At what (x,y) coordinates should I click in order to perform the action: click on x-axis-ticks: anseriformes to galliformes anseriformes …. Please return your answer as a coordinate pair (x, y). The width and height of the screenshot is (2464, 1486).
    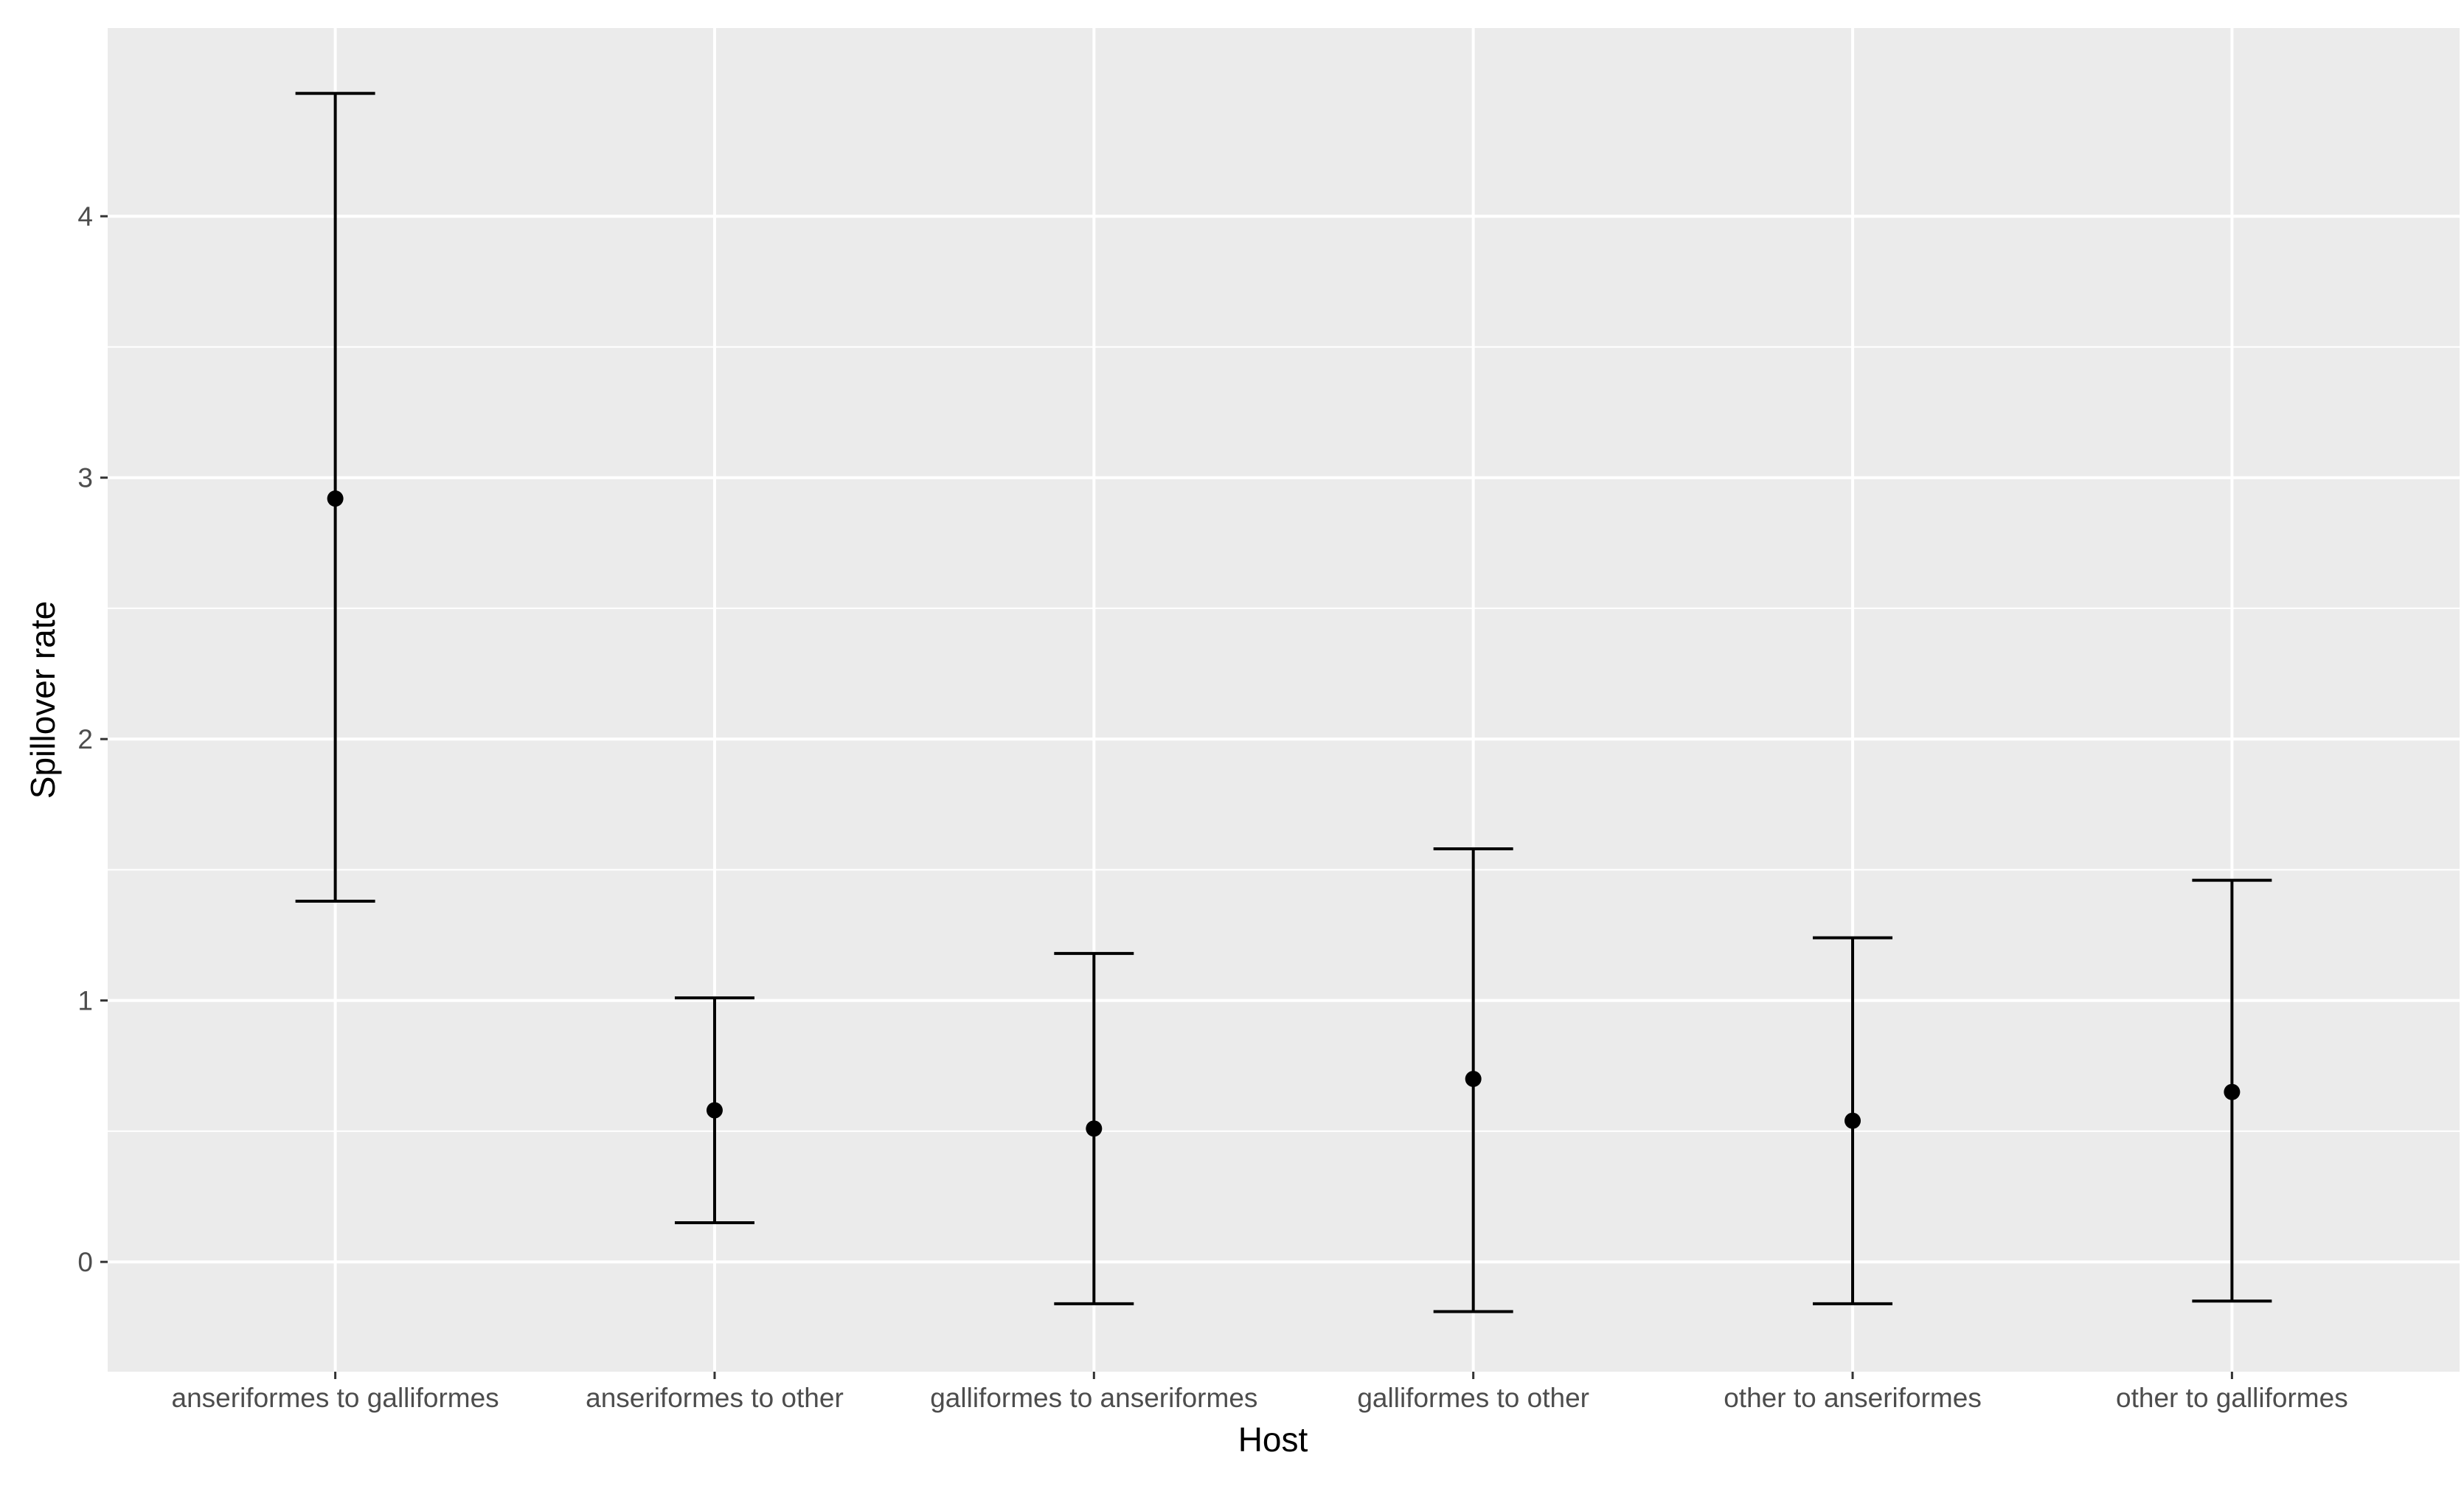
    Looking at the image, I should click on (1260, 1392).